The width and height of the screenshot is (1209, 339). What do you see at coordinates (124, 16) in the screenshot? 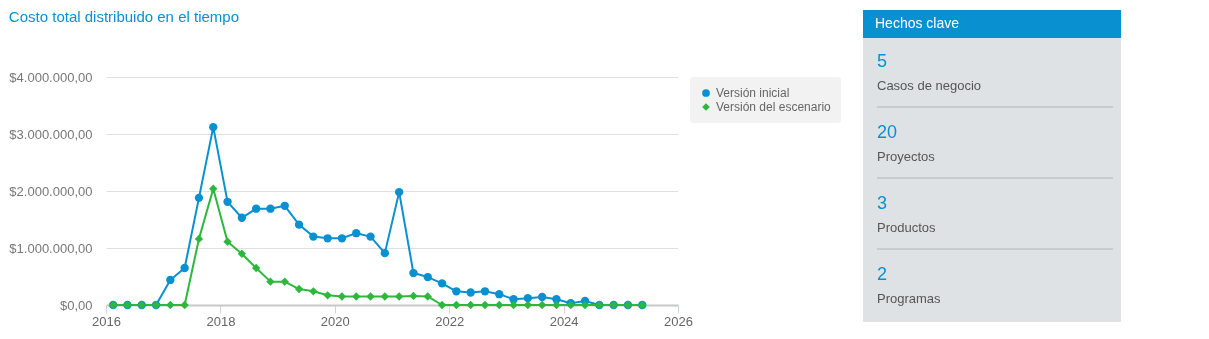
I see `chart-title: Costo total distribuido en el tiempo` at bounding box center [124, 16].